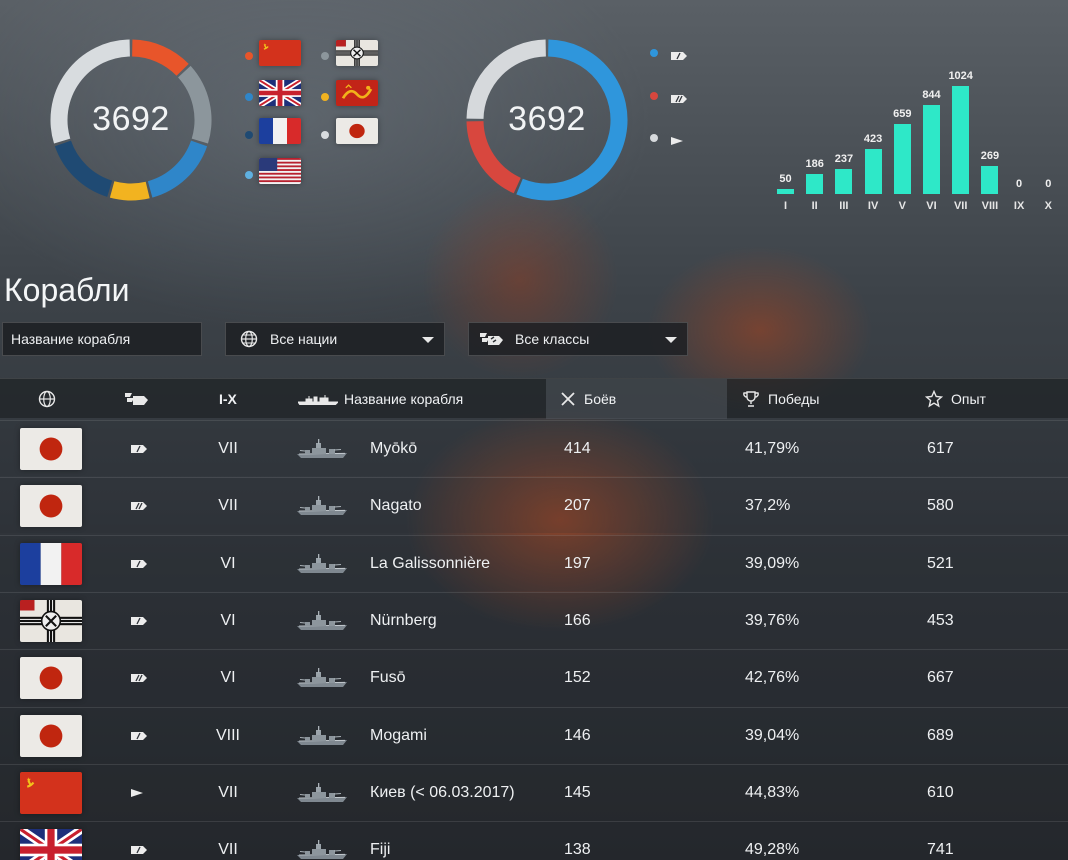 Image resolution: width=1068 pixels, height=860 pixels. I want to click on ship-name-cell: Fiji, so click(380, 850).